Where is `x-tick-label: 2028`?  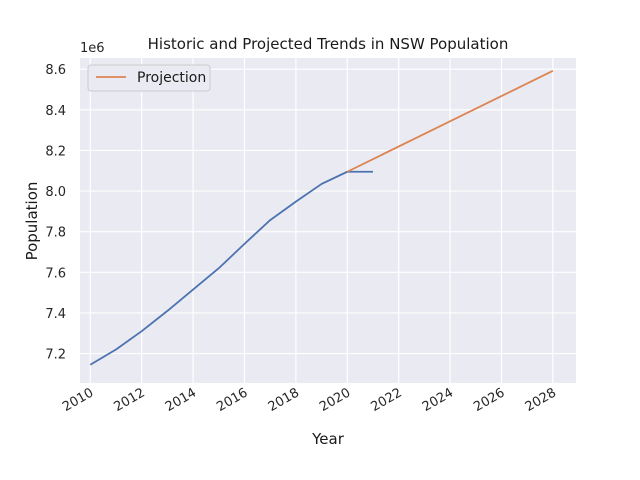
x-tick-label: 2028 is located at coordinates (541, 400).